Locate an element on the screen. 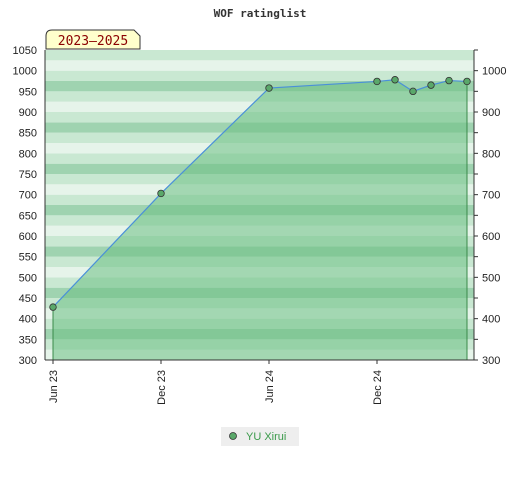  y-tick-left: 800 is located at coordinates (28, 154).